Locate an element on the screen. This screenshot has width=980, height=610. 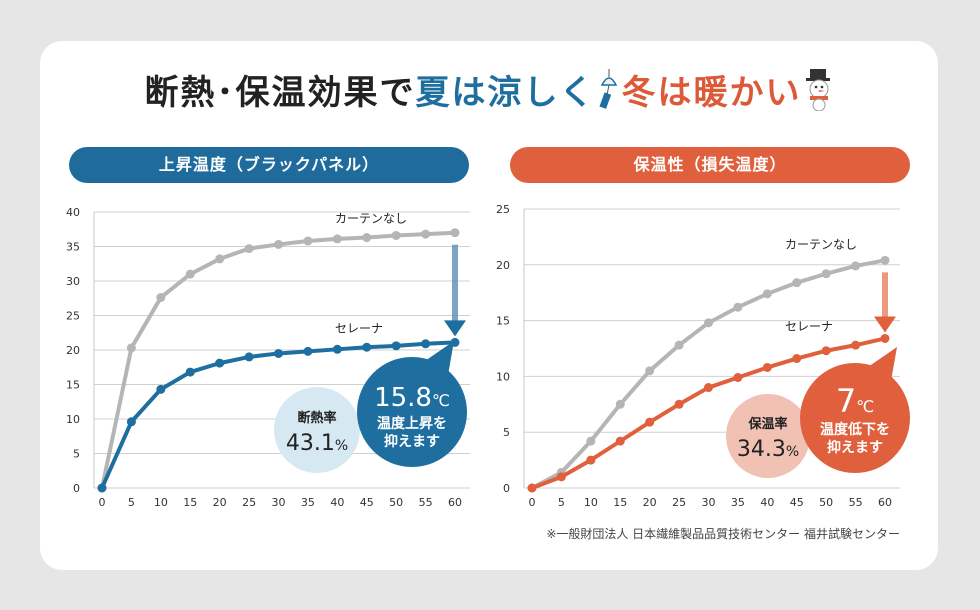
rate-value: 43.1% is located at coordinates (317, 443).